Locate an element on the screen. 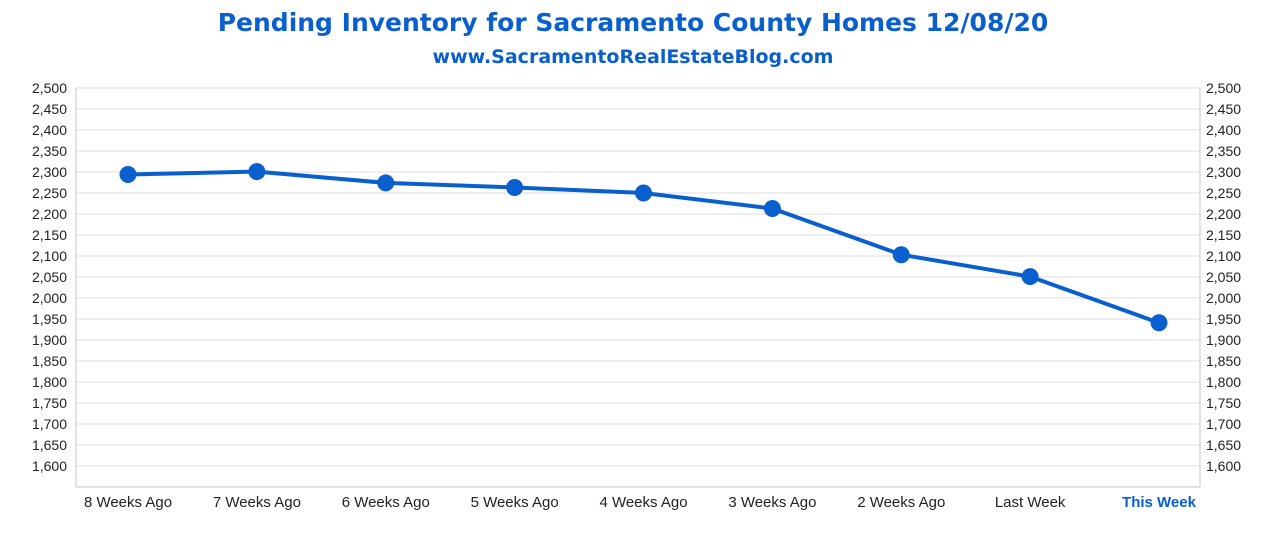 The image size is (1266, 537). y-tick-label-left-1800: 1,800 is located at coordinates (49, 382).